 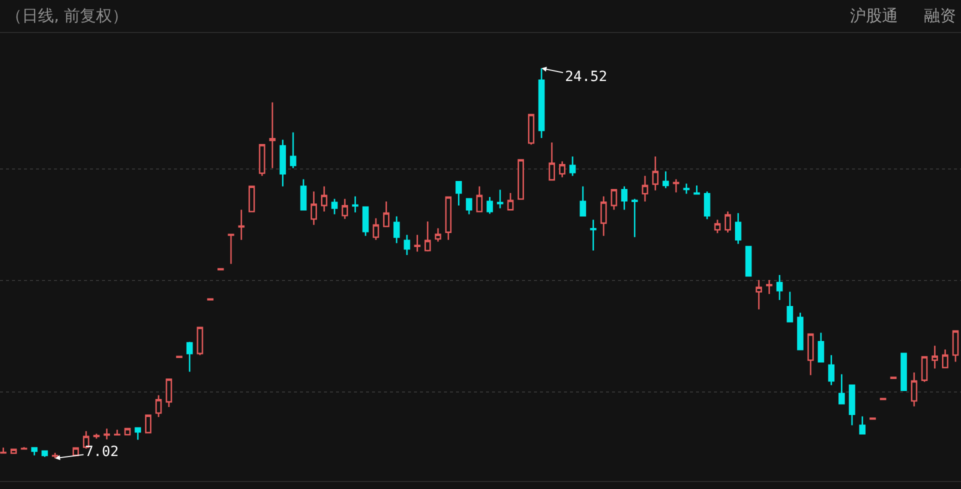 I want to click on chart-subtitle: （日线, 前复权）, so click(x=67, y=15).